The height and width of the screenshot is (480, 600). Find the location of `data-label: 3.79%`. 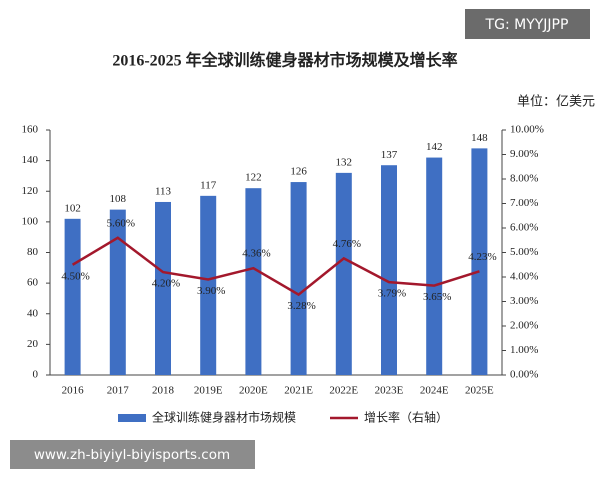

data-label: 3.79% is located at coordinates (392, 294).